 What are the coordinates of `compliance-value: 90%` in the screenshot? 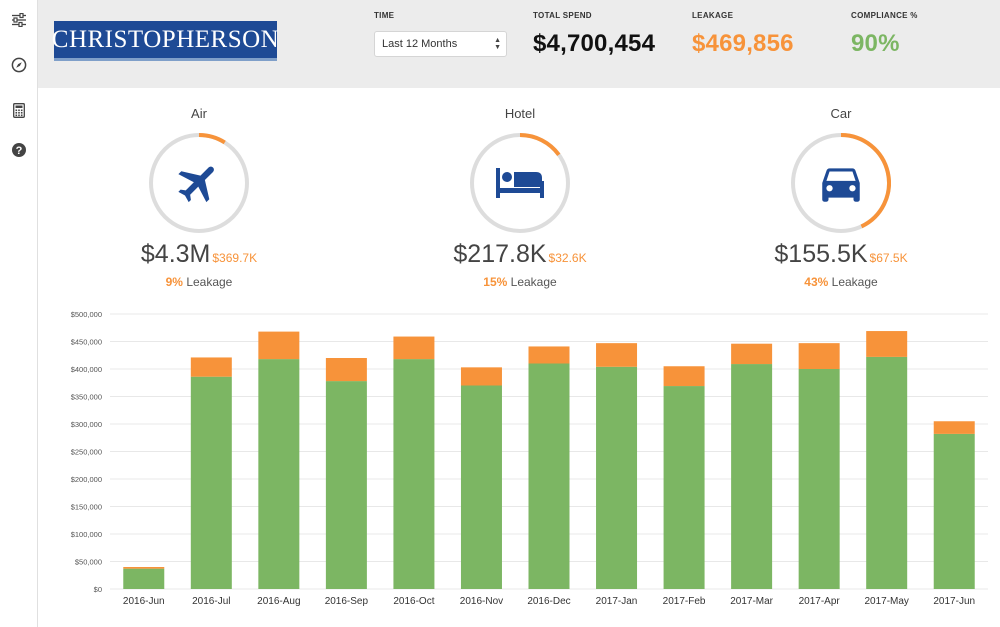 It's located at (875, 43).